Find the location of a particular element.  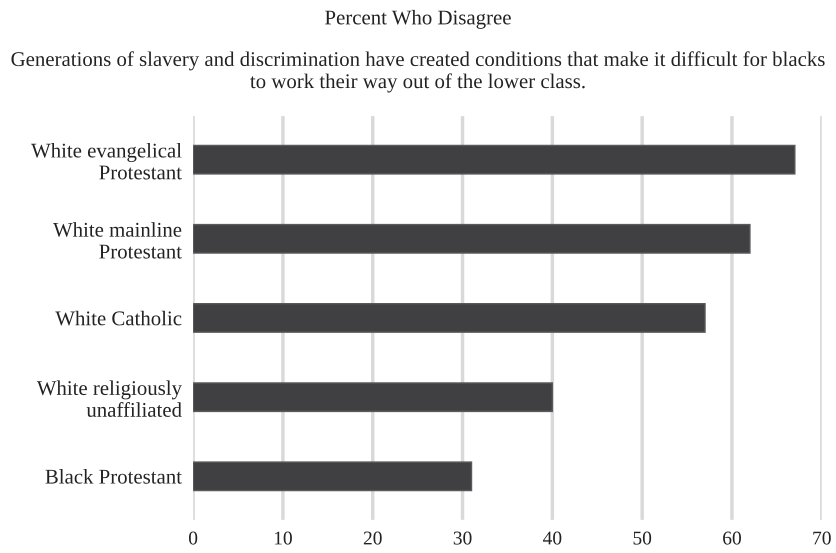

x-tick-label: 70 is located at coordinates (822, 538).